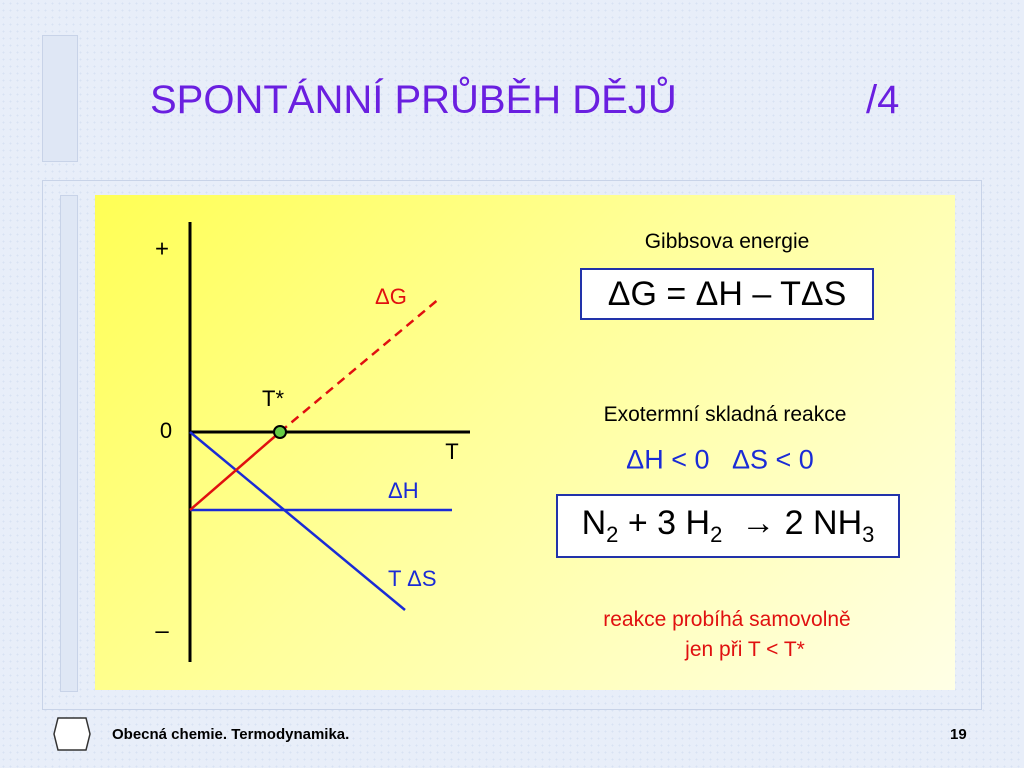 The width and height of the screenshot is (1024, 768). What do you see at coordinates (727, 619) in the screenshot?
I see `note-line: reakce probíhá samovolně` at bounding box center [727, 619].